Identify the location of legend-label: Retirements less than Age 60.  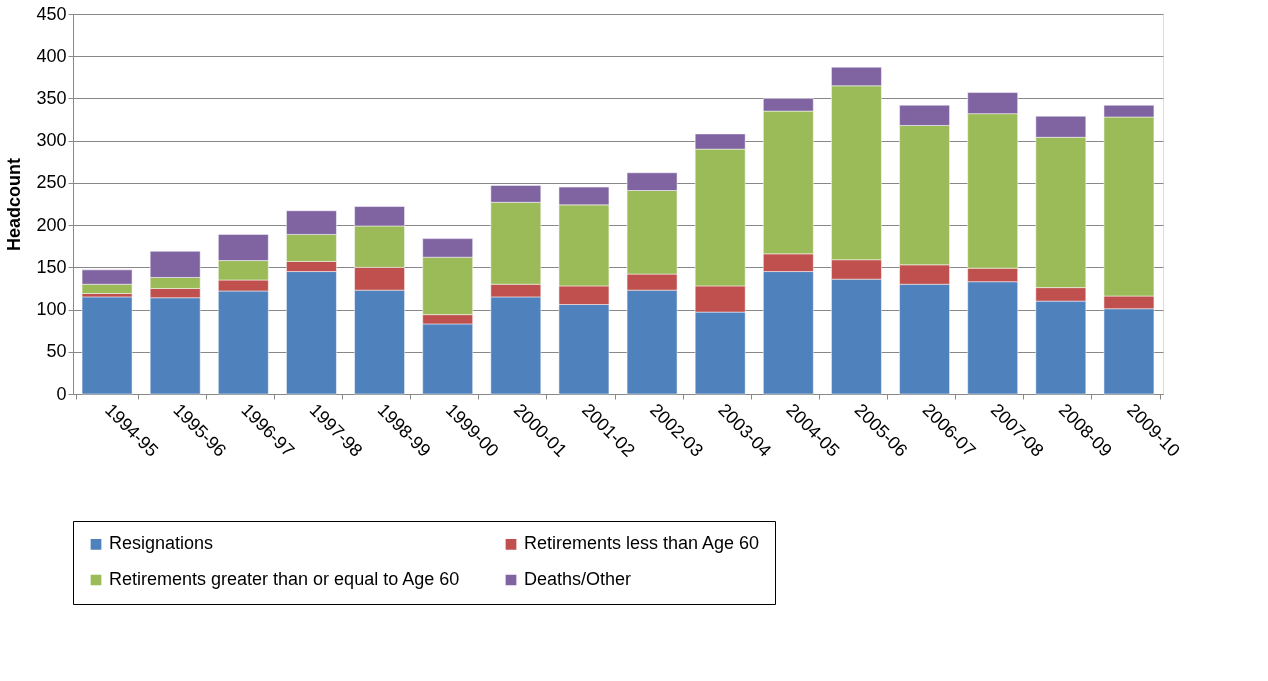
(642, 543).